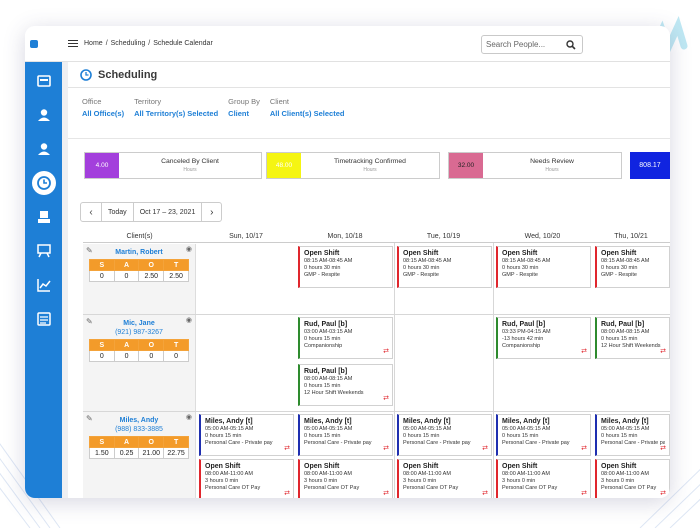 This screenshot has width=700, height=528. What do you see at coordinates (542, 236) in the screenshot?
I see `column-header-wed: Wed, 10/20` at bounding box center [542, 236].